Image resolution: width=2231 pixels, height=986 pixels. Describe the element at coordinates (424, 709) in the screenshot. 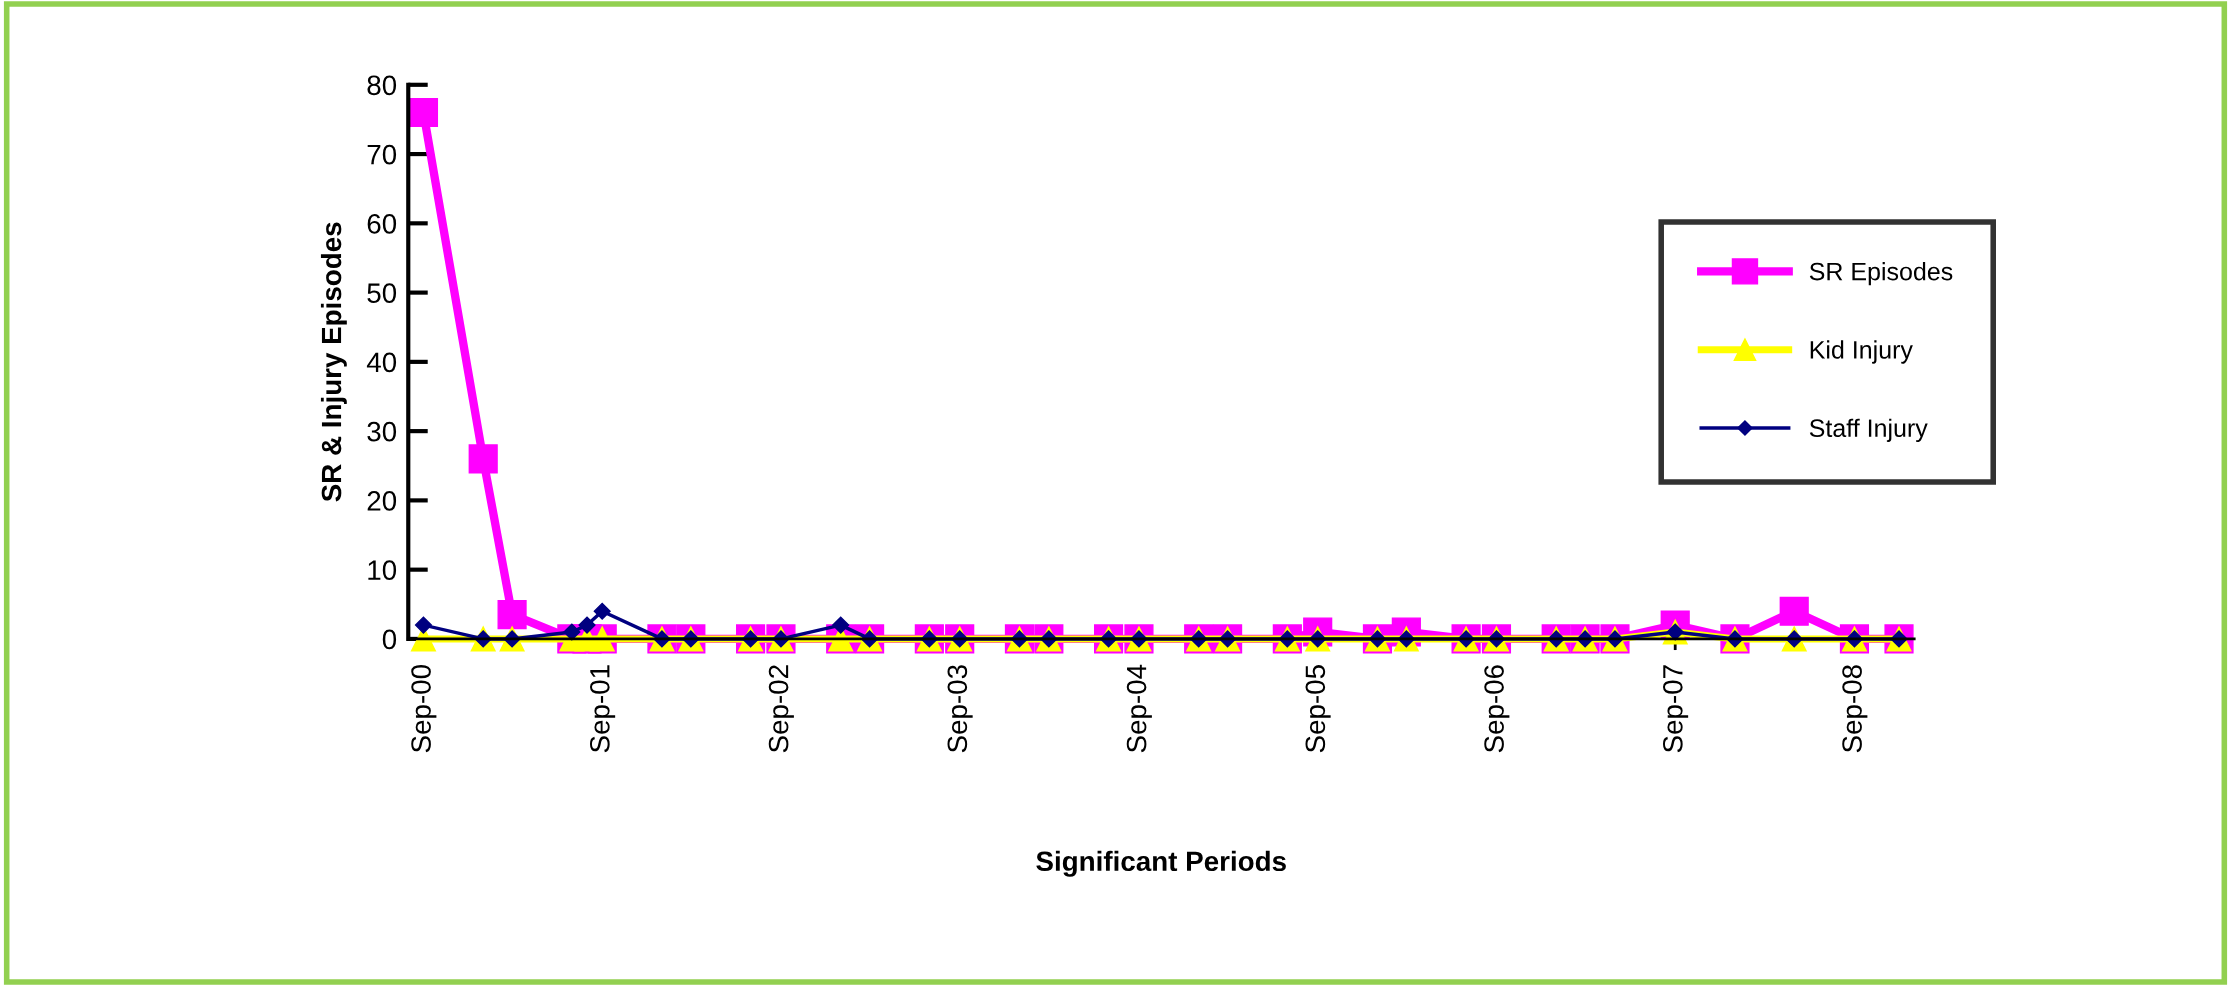

I see `x-tick-label: Sep-00` at that location.